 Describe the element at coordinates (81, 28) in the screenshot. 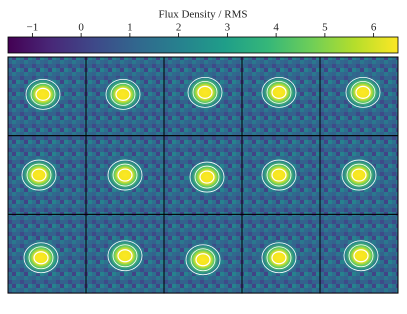

I see `colorbar-tick-label: 0` at that location.